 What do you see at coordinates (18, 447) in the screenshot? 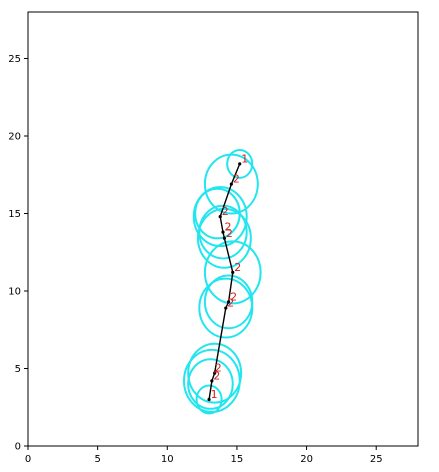
I see `y-tick-label-0: 0` at bounding box center [18, 447].